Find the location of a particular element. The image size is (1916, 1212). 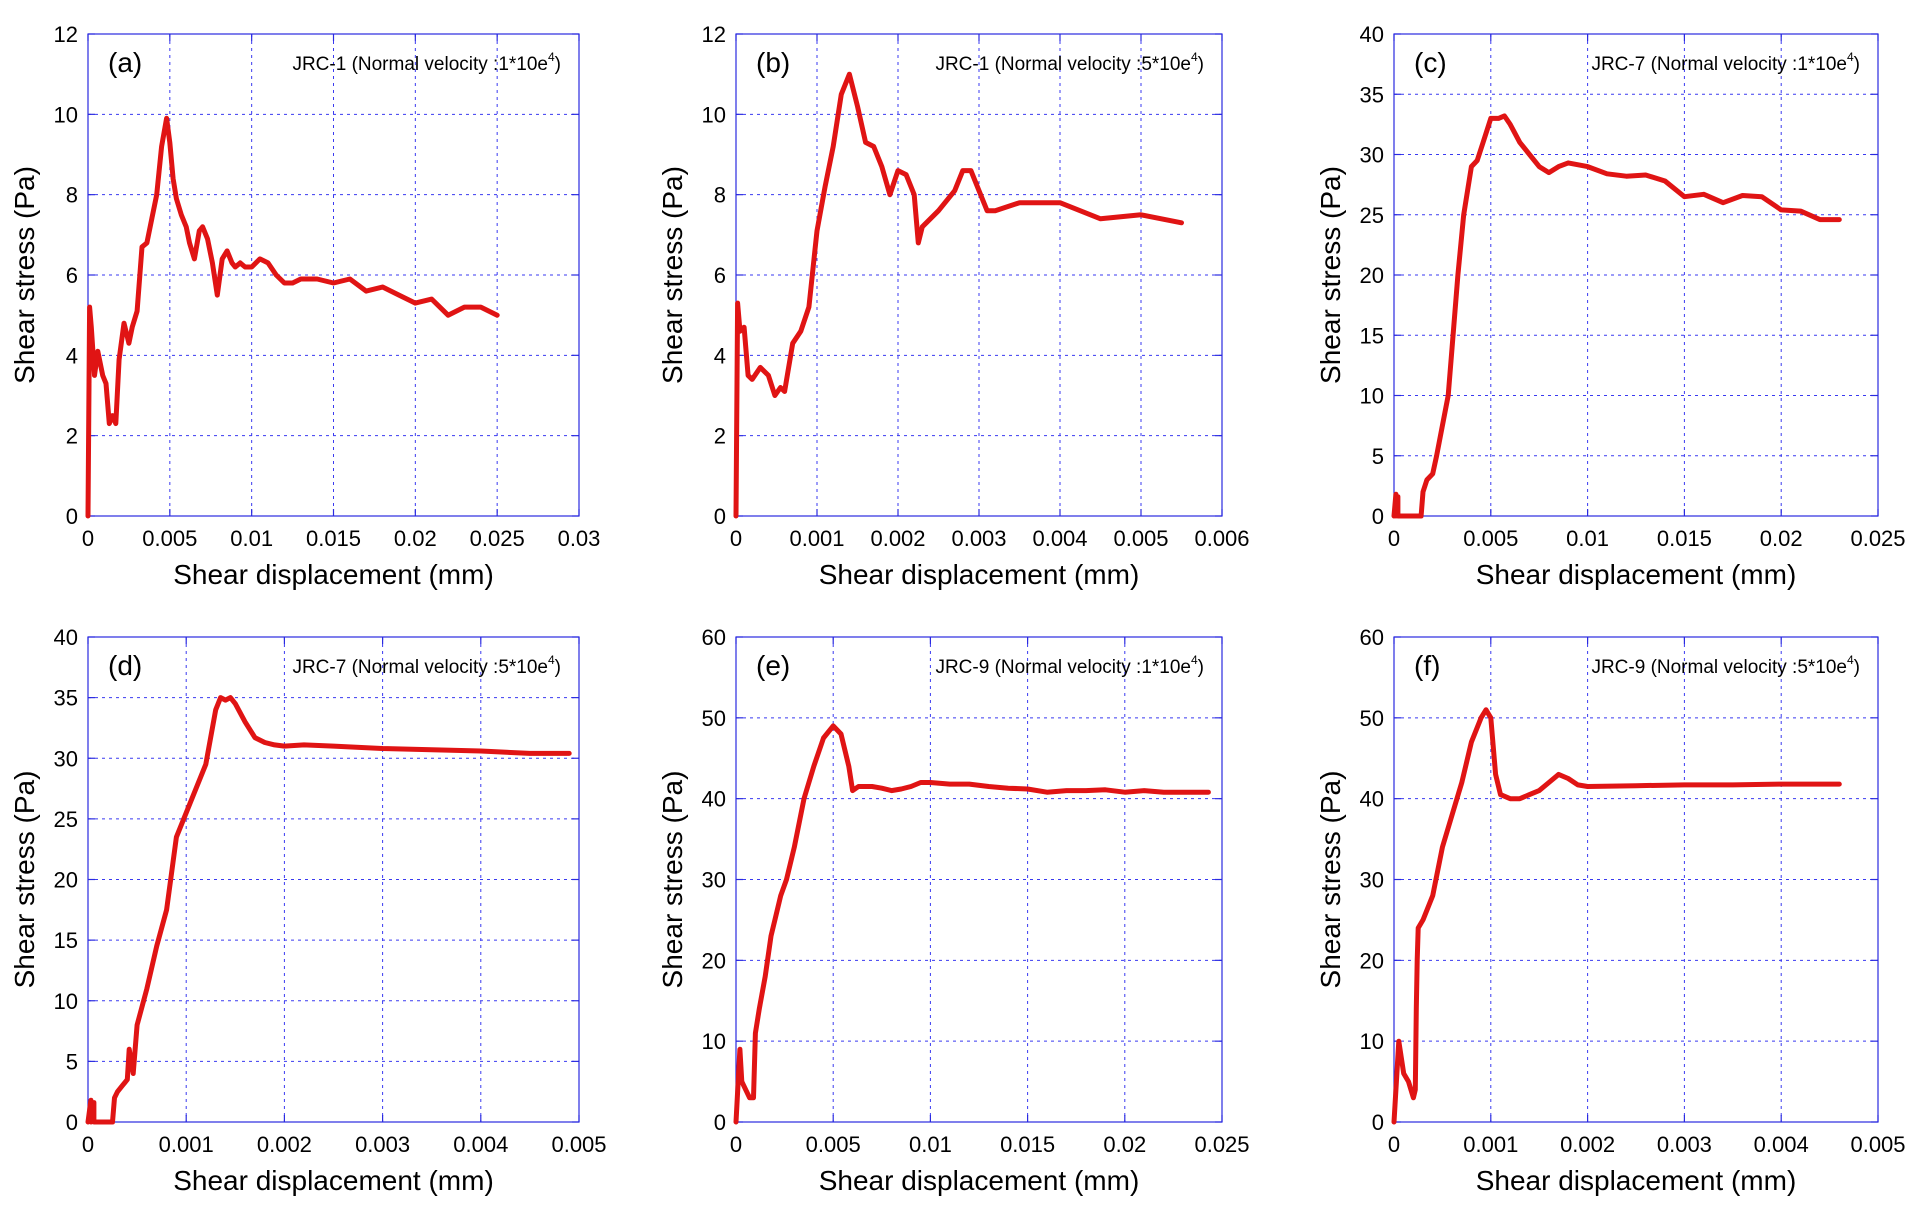

y-tick-label: 15 is located at coordinates (1372, 335).